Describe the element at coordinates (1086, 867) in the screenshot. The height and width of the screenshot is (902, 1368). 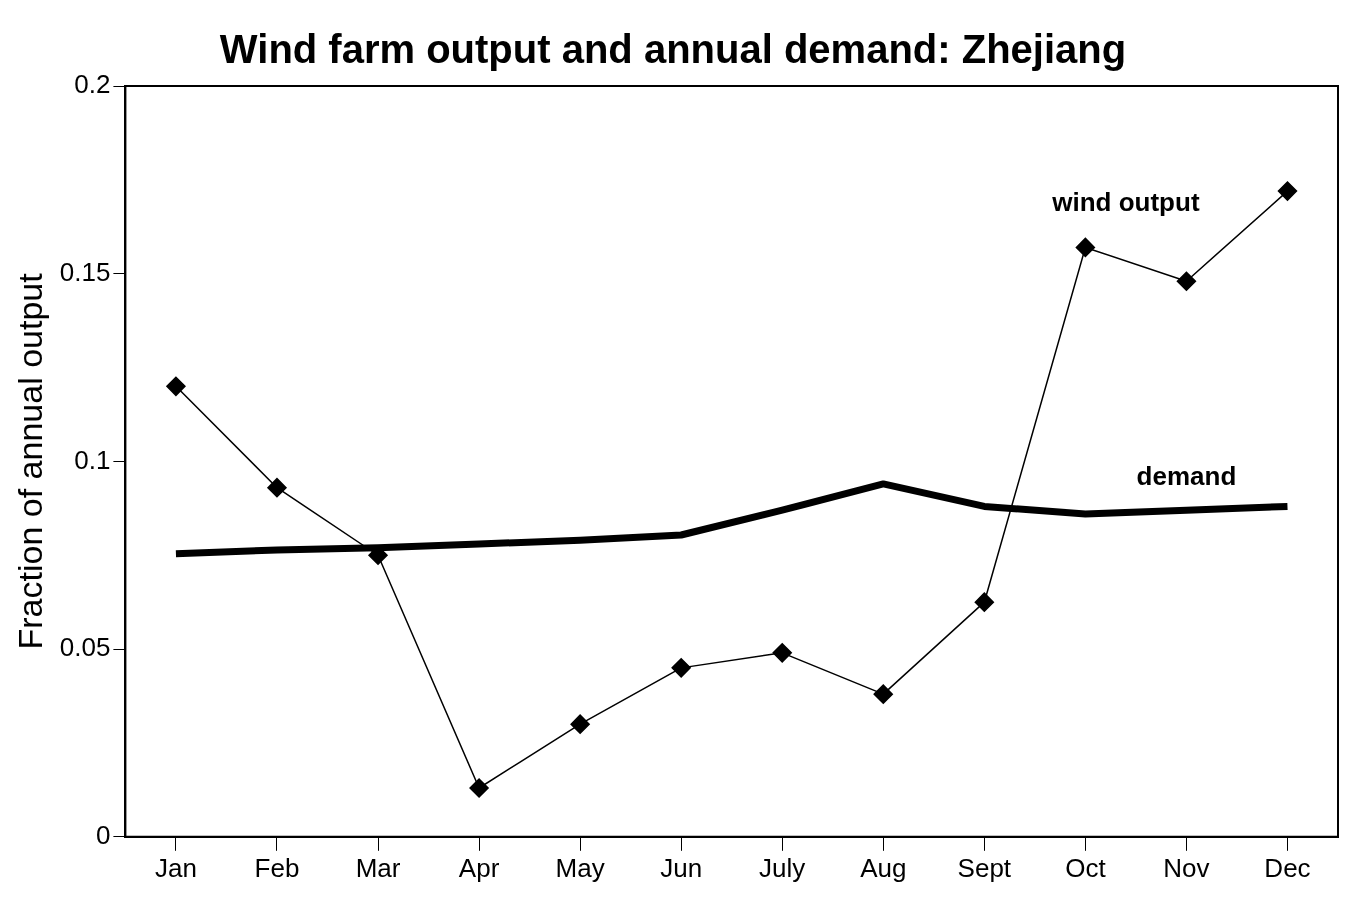
I see `x-tick-label: Oct` at that location.